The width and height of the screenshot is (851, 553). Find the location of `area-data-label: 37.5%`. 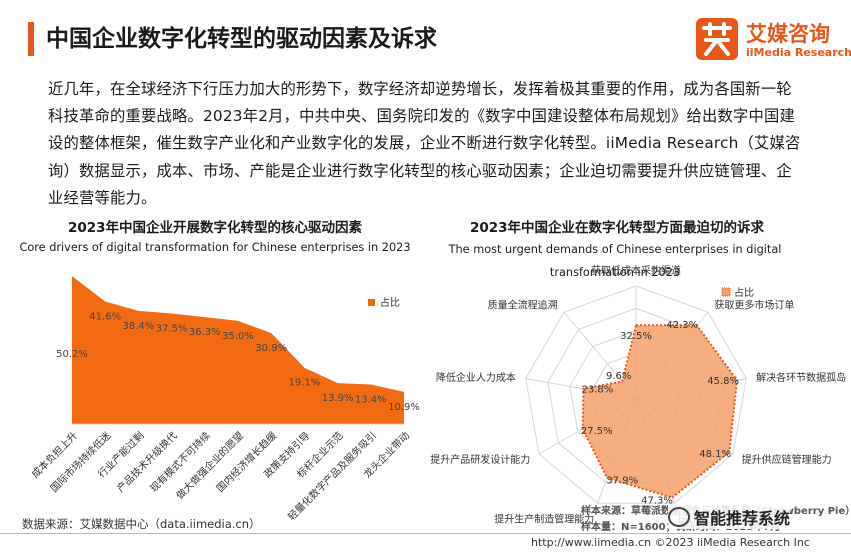

area-data-label: 37.5% is located at coordinates (172, 329).